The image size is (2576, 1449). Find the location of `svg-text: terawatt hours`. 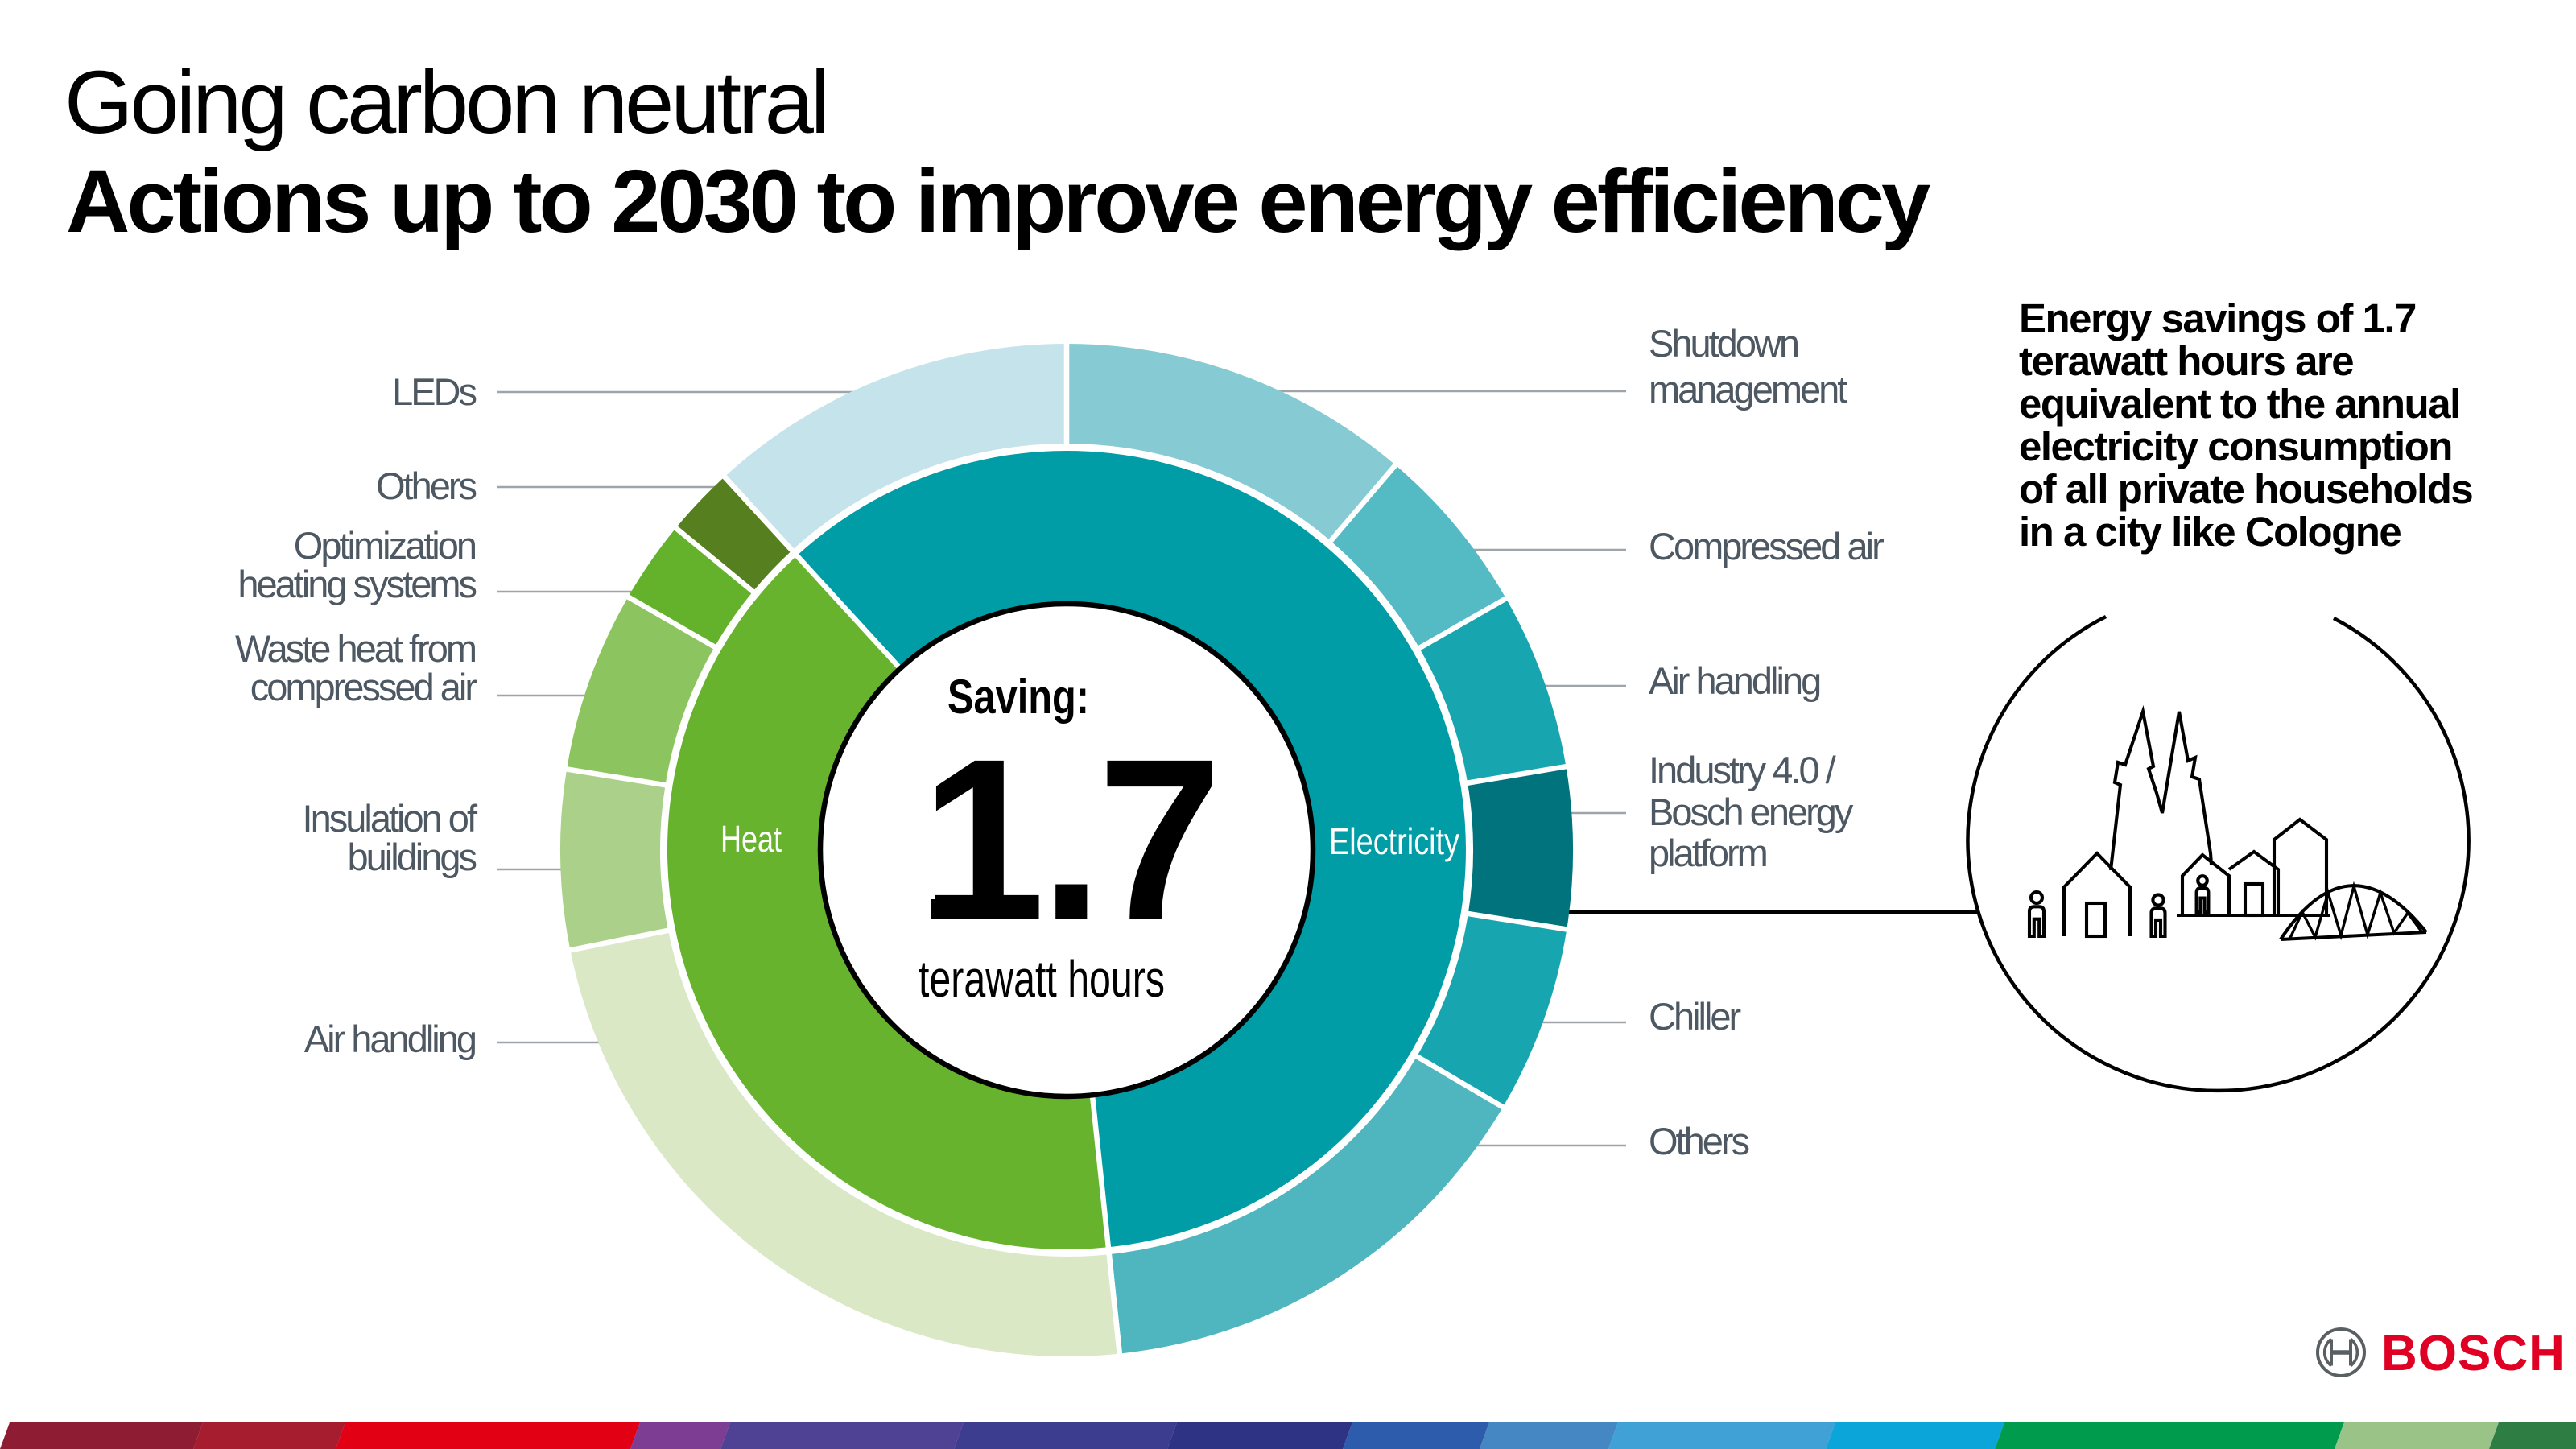

svg-text: terawatt hours is located at coordinates (1042, 979).